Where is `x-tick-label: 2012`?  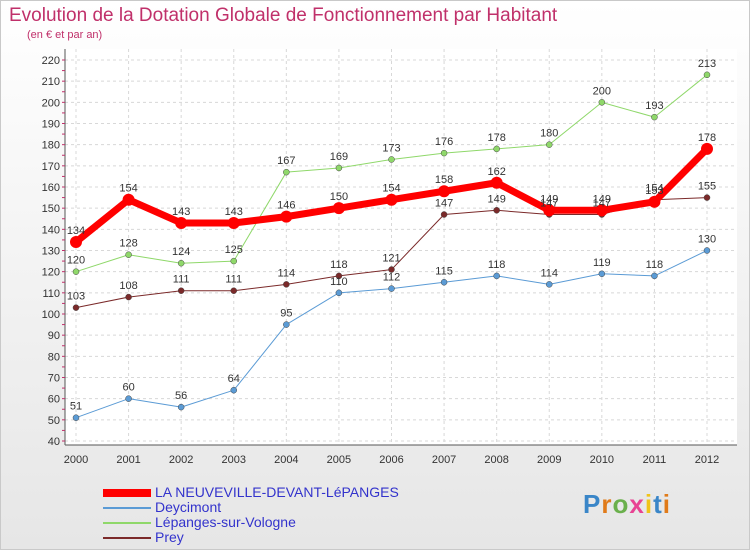 x-tick-label: 2012 is located at coordinates (707, 460).